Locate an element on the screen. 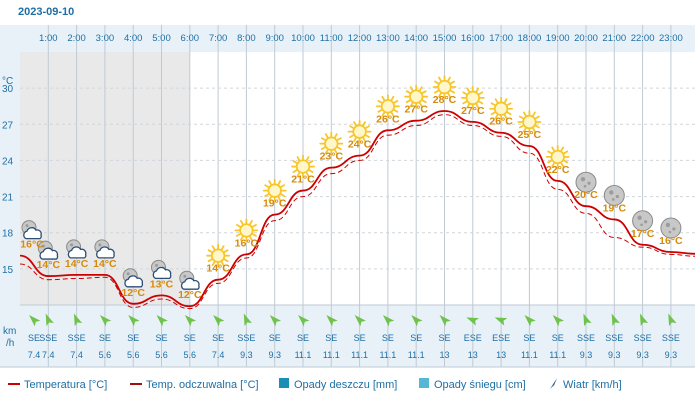  legend-item: Opady śniegu [cm] is located at coordinates (472, 384).